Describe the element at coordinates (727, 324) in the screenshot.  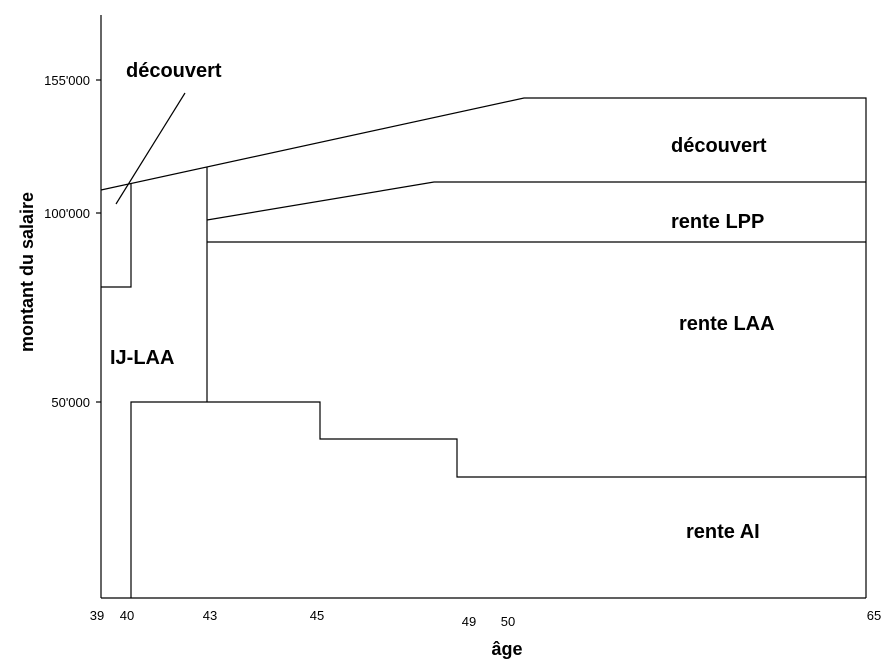
I see `label-rente-laa: rente LAA` at that location.